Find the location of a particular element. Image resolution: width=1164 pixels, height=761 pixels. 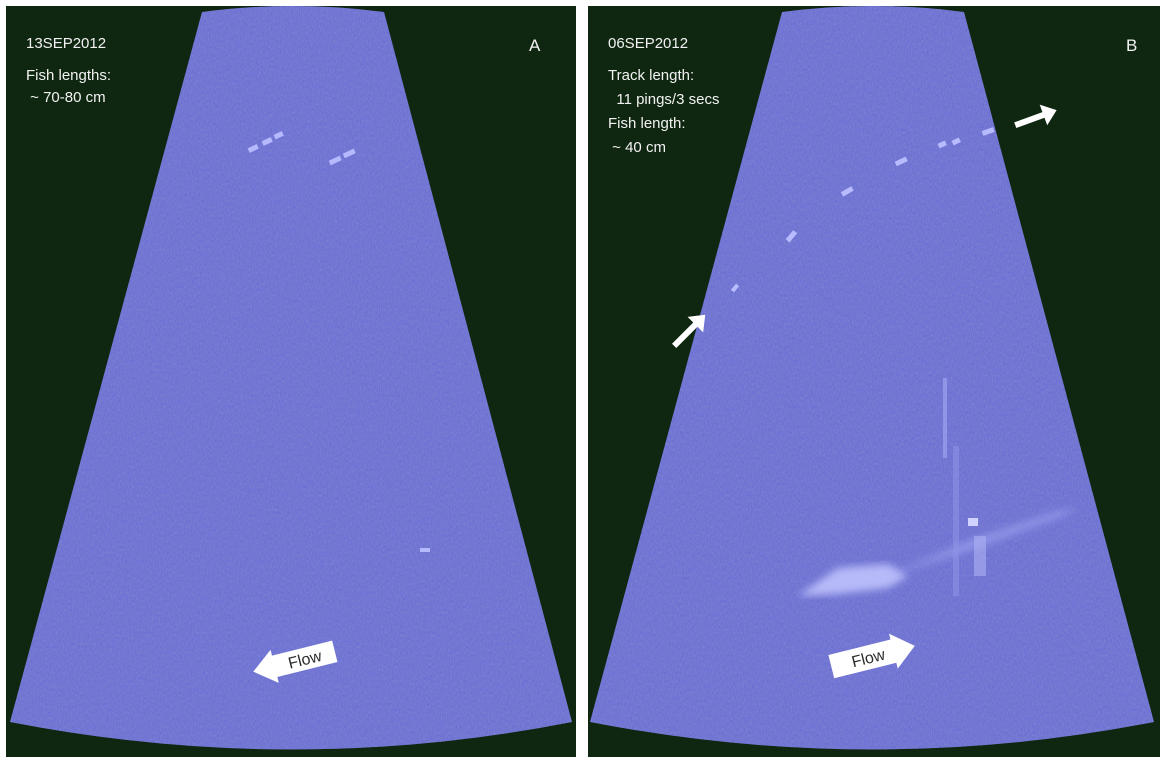

track-end-arrow is located at coordinates (1035, 116).